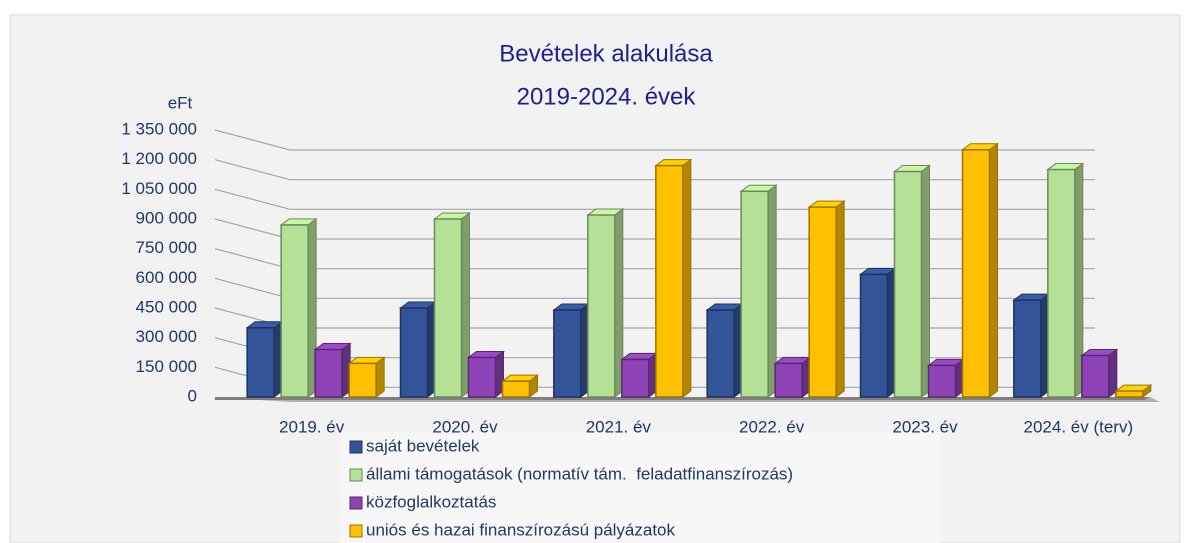 This screenshot has height=543, width=1190. Describe the element at coordinates (431, 501) in the screenshot. I see `legend-label: közfoglalkoztatás` at that location.